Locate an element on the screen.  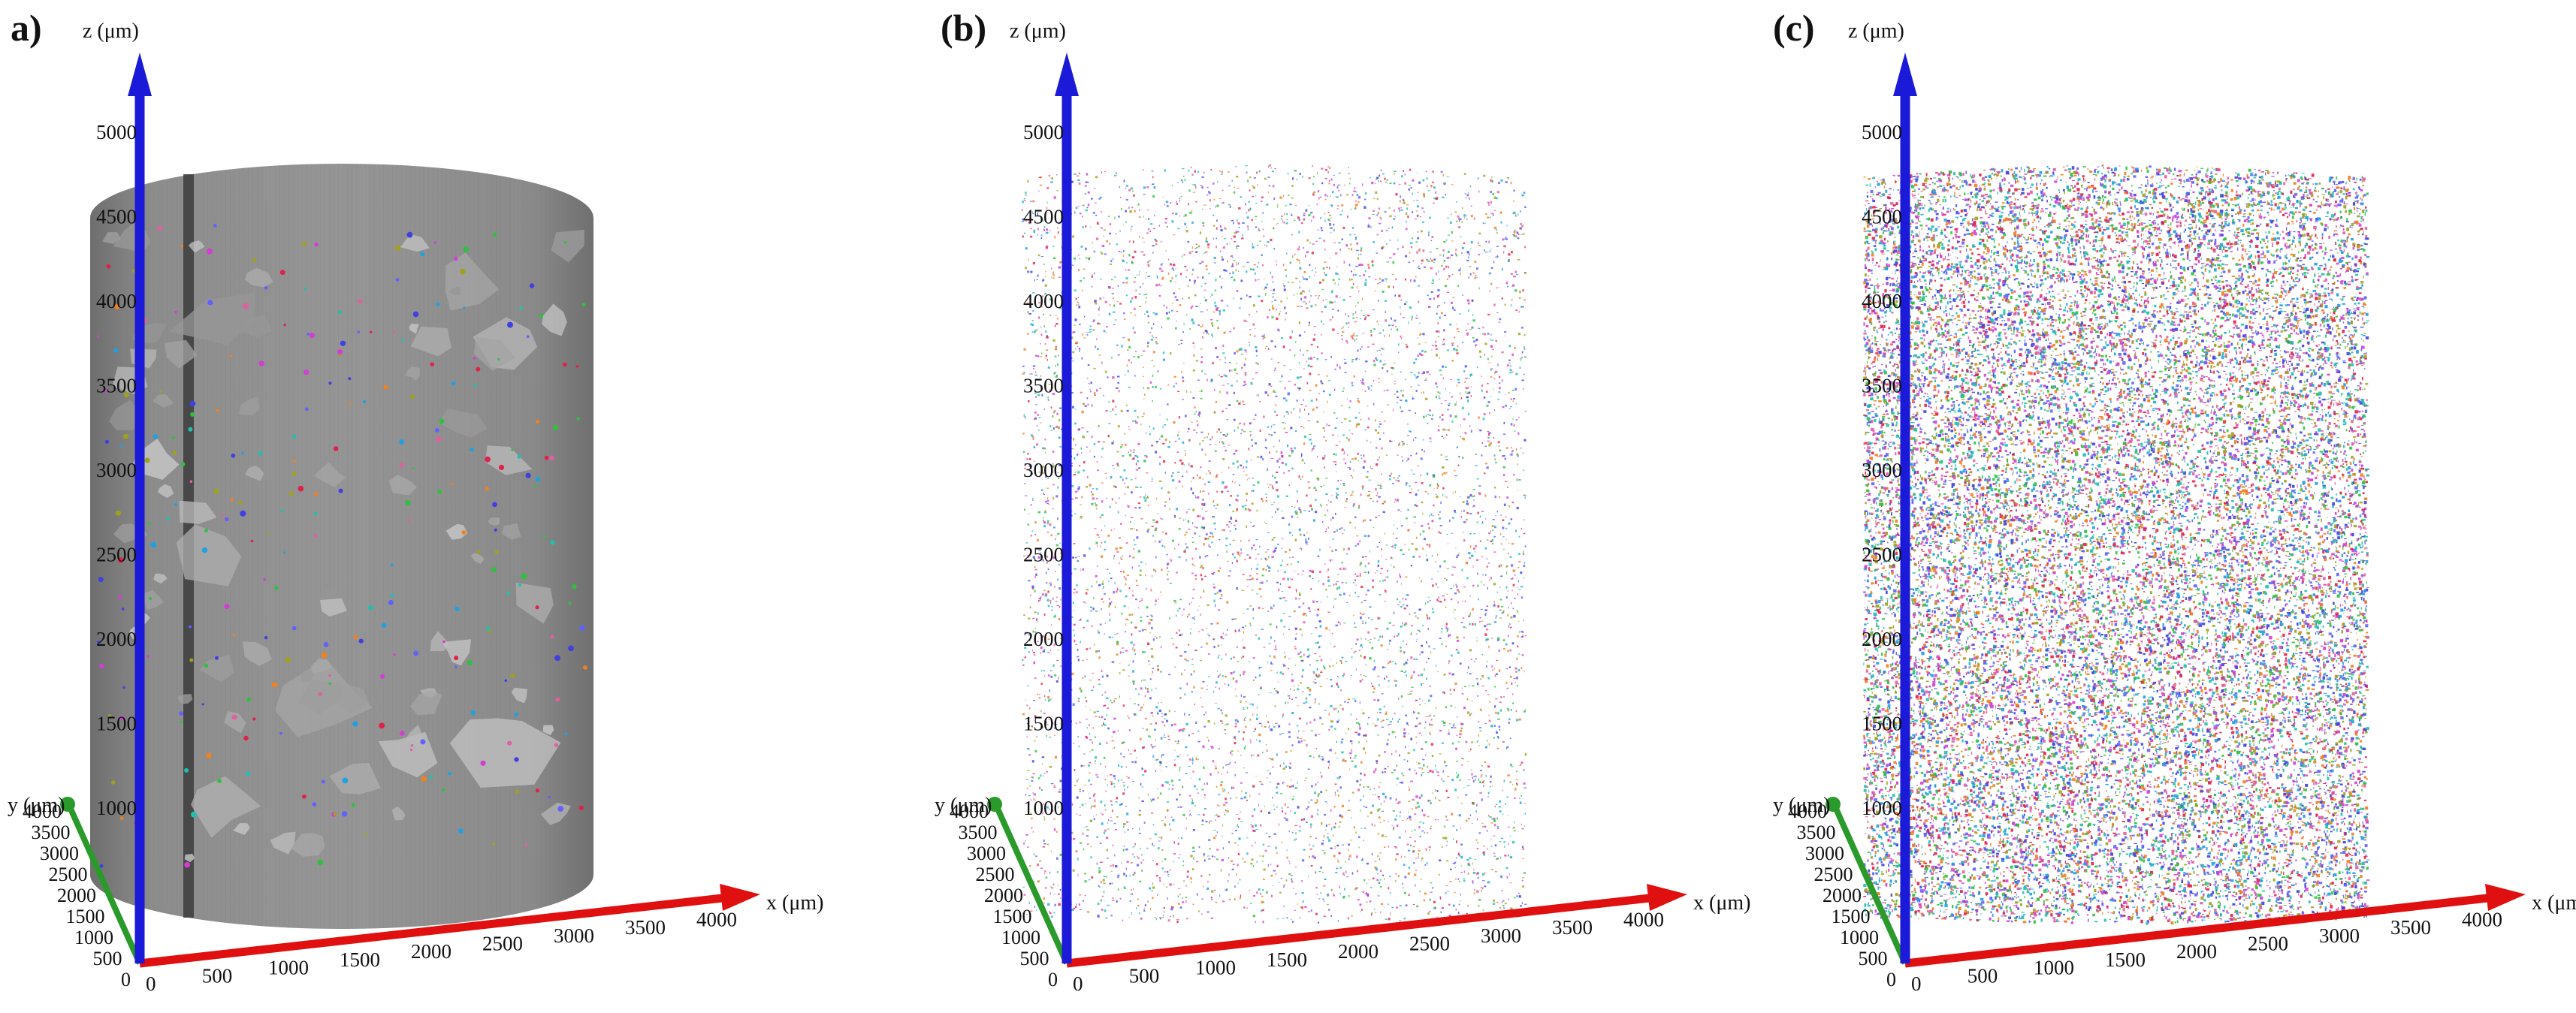
y-tick-label: 0 is located at coordinates (126, 979).